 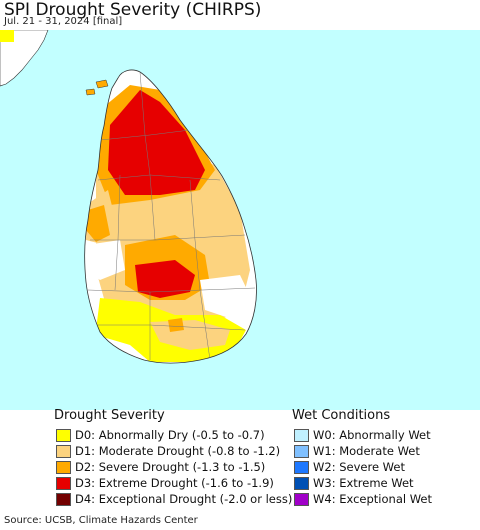 What do you see at coordinates (301, 467) in the screenshot?
I see `swatch-w2` at bounding box center [301, 467].